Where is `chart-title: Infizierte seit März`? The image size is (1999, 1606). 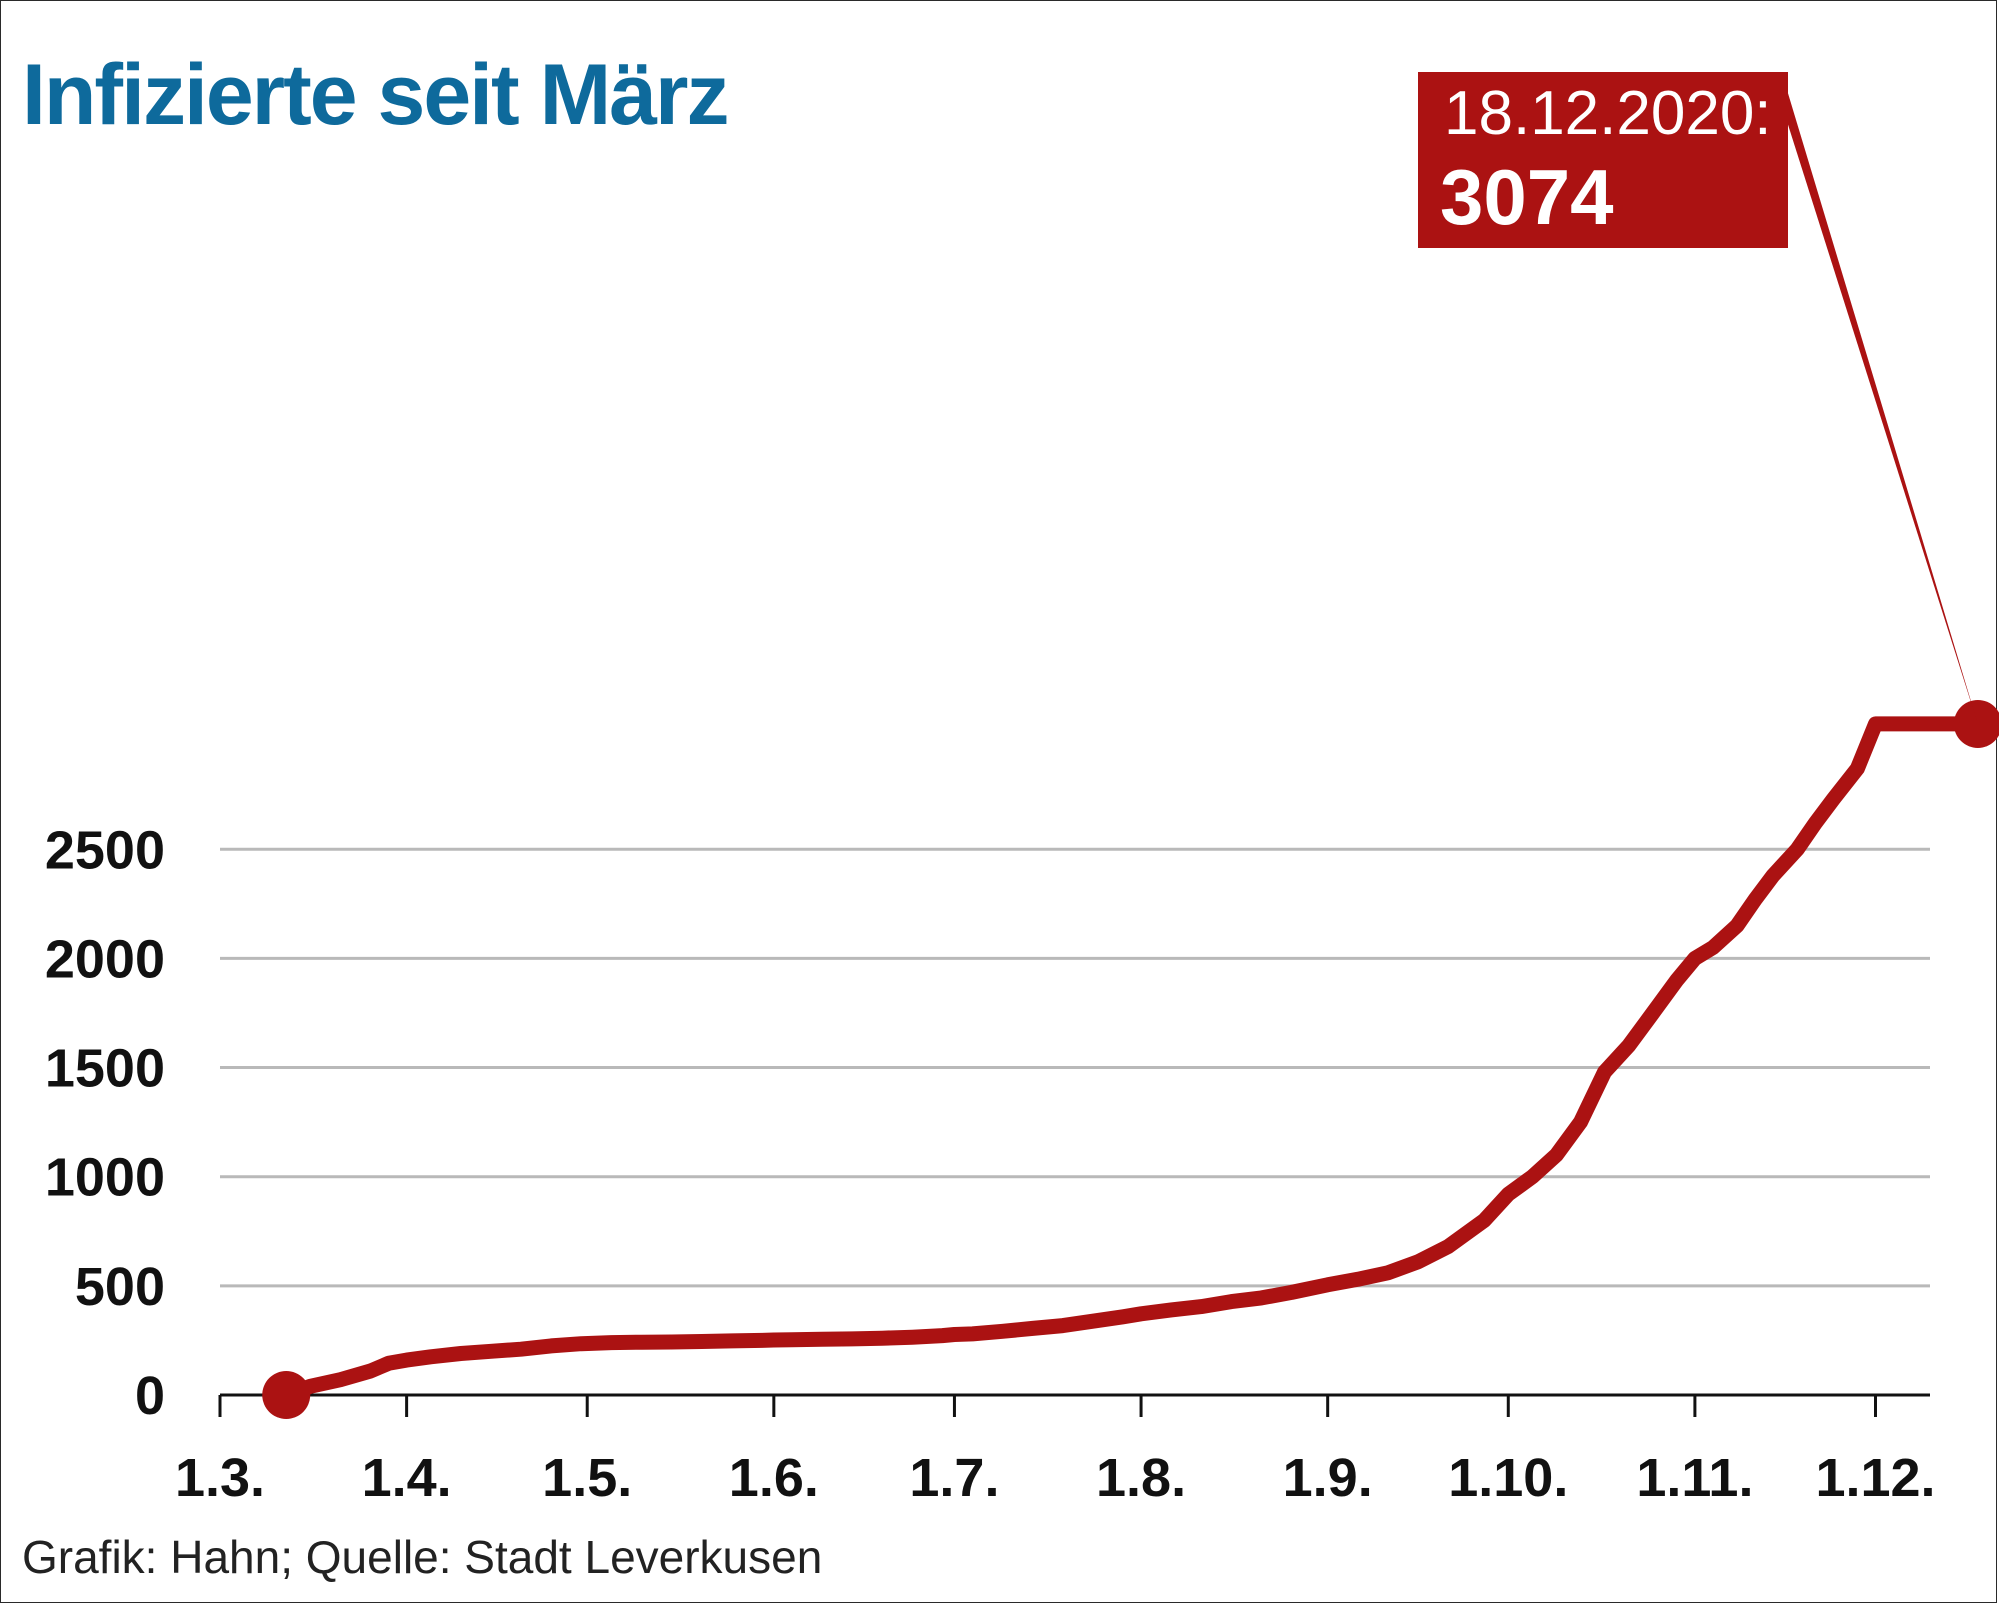 chart-title: Infizierte seit März is located at coordinates (376, 95).